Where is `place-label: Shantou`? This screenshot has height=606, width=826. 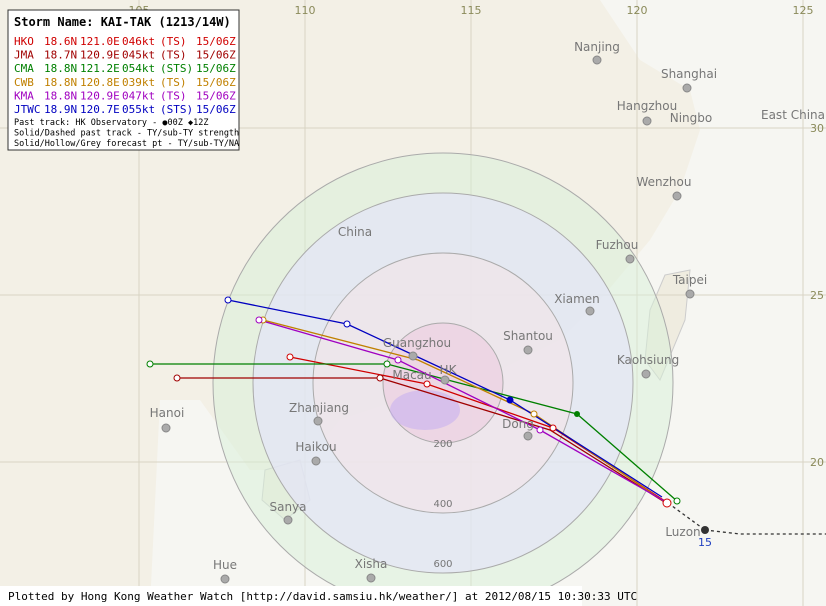
place-label: Shantou is located at coordinates (528, 336).